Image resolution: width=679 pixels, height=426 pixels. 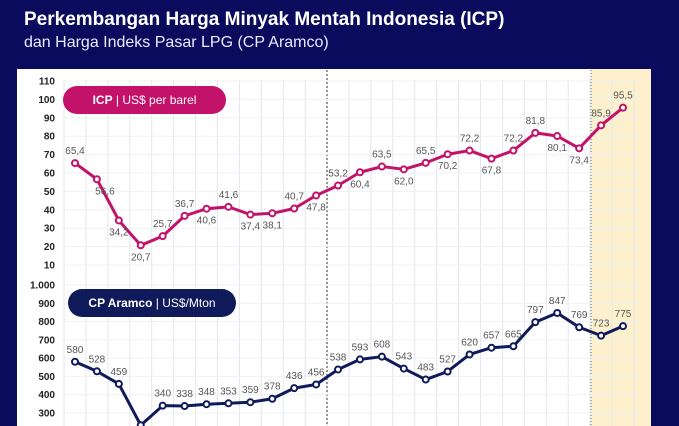 What do you see at coordinates (50, 155) in the screenshot?
I see `icp-y-tick-label: 70` at bounding box center [50, 155].